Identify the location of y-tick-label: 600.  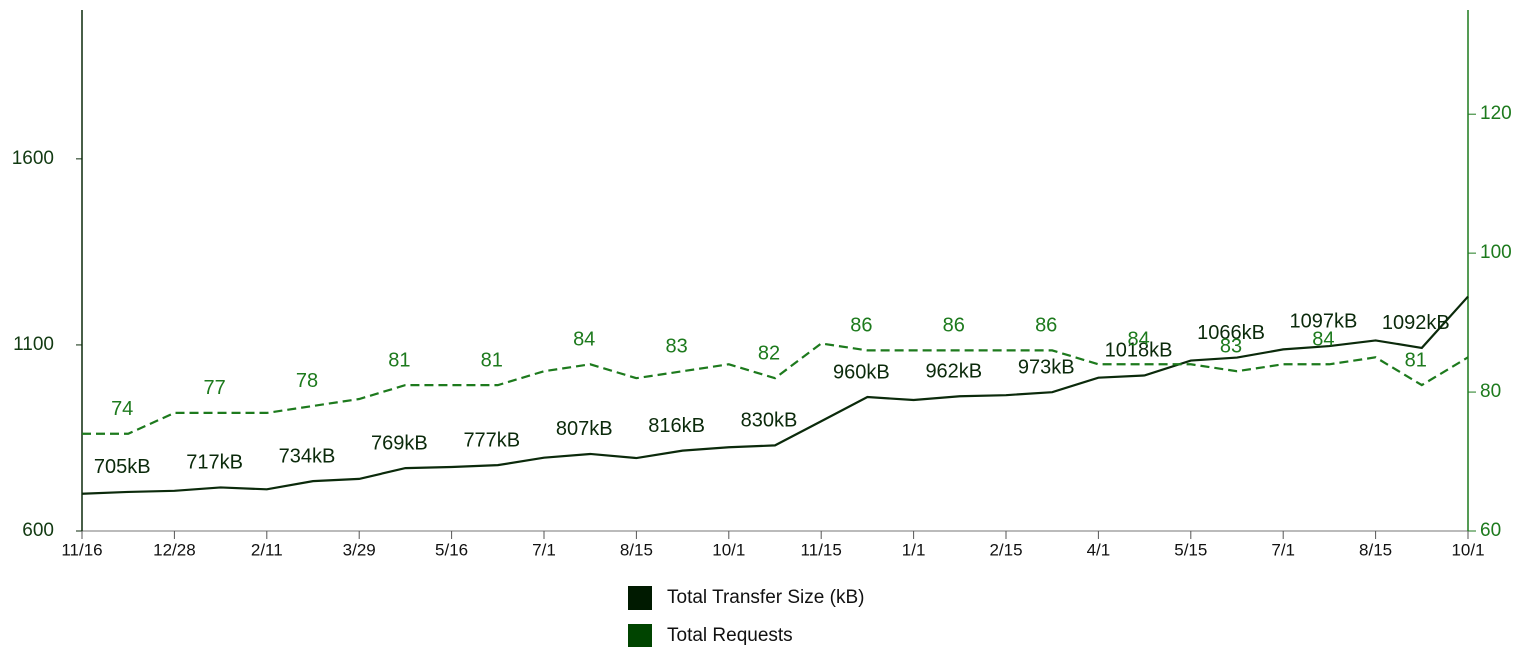
(38, 530).